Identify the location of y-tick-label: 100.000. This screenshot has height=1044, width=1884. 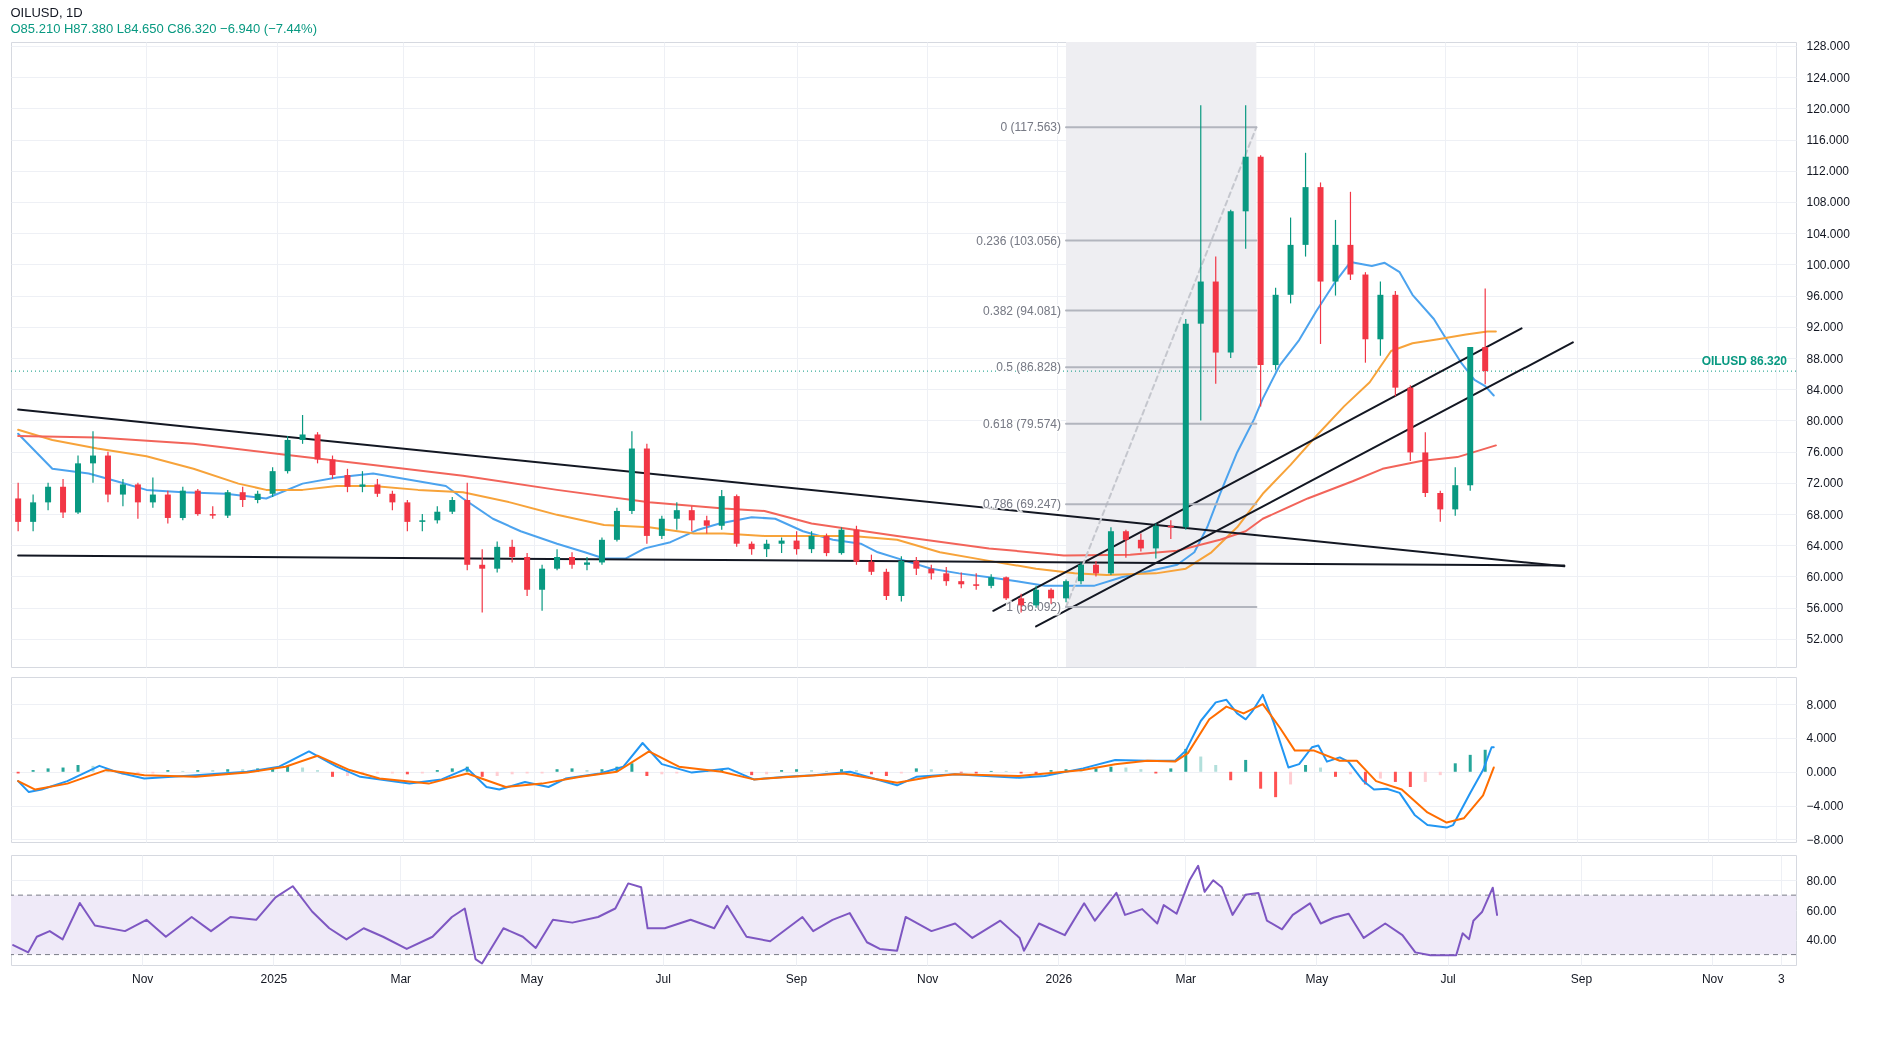
(1828, 264).